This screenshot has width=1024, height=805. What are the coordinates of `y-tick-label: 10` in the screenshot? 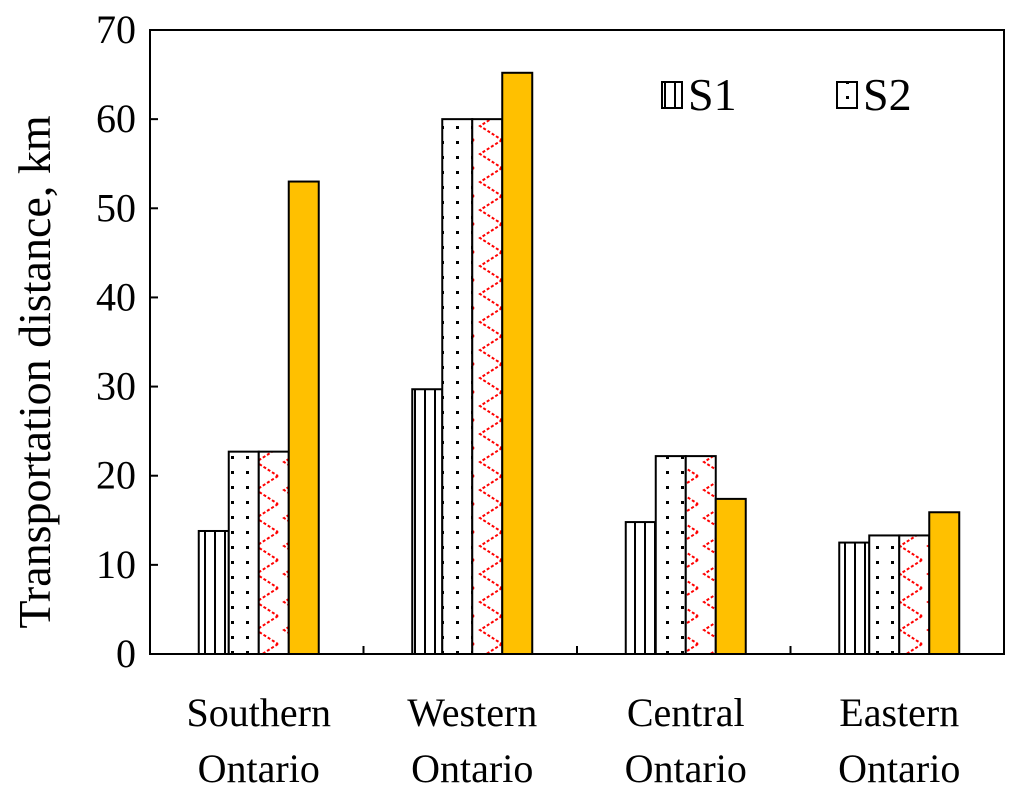 It's located at (116, 564).